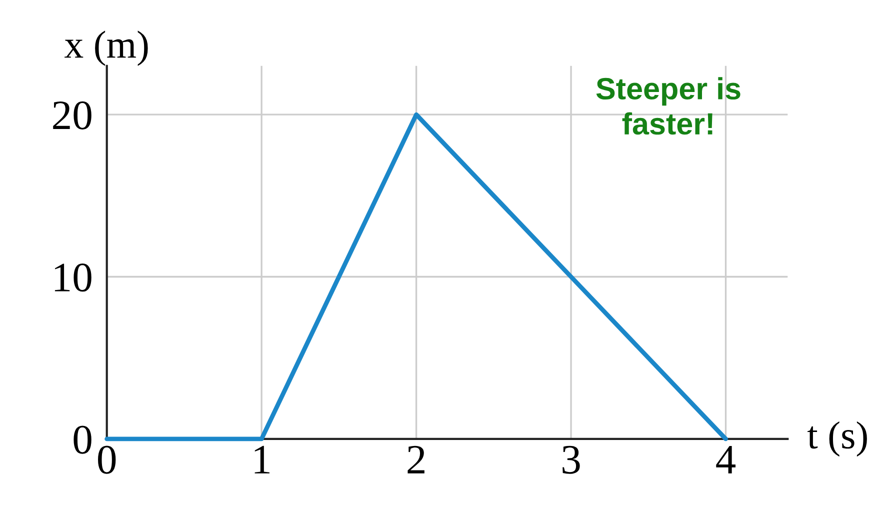  What do you see at coordinates (107, 460) in the screenshot?
I see `x-tick-label: 0` at bounding box center [107, 460].